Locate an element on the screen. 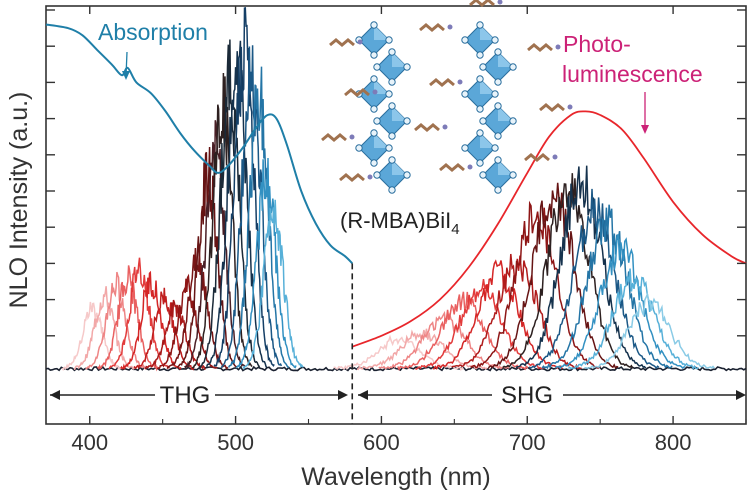 This screenshot has width=750, height=494. x-tick-label-700: 700 is located at coordinates (527, 442).